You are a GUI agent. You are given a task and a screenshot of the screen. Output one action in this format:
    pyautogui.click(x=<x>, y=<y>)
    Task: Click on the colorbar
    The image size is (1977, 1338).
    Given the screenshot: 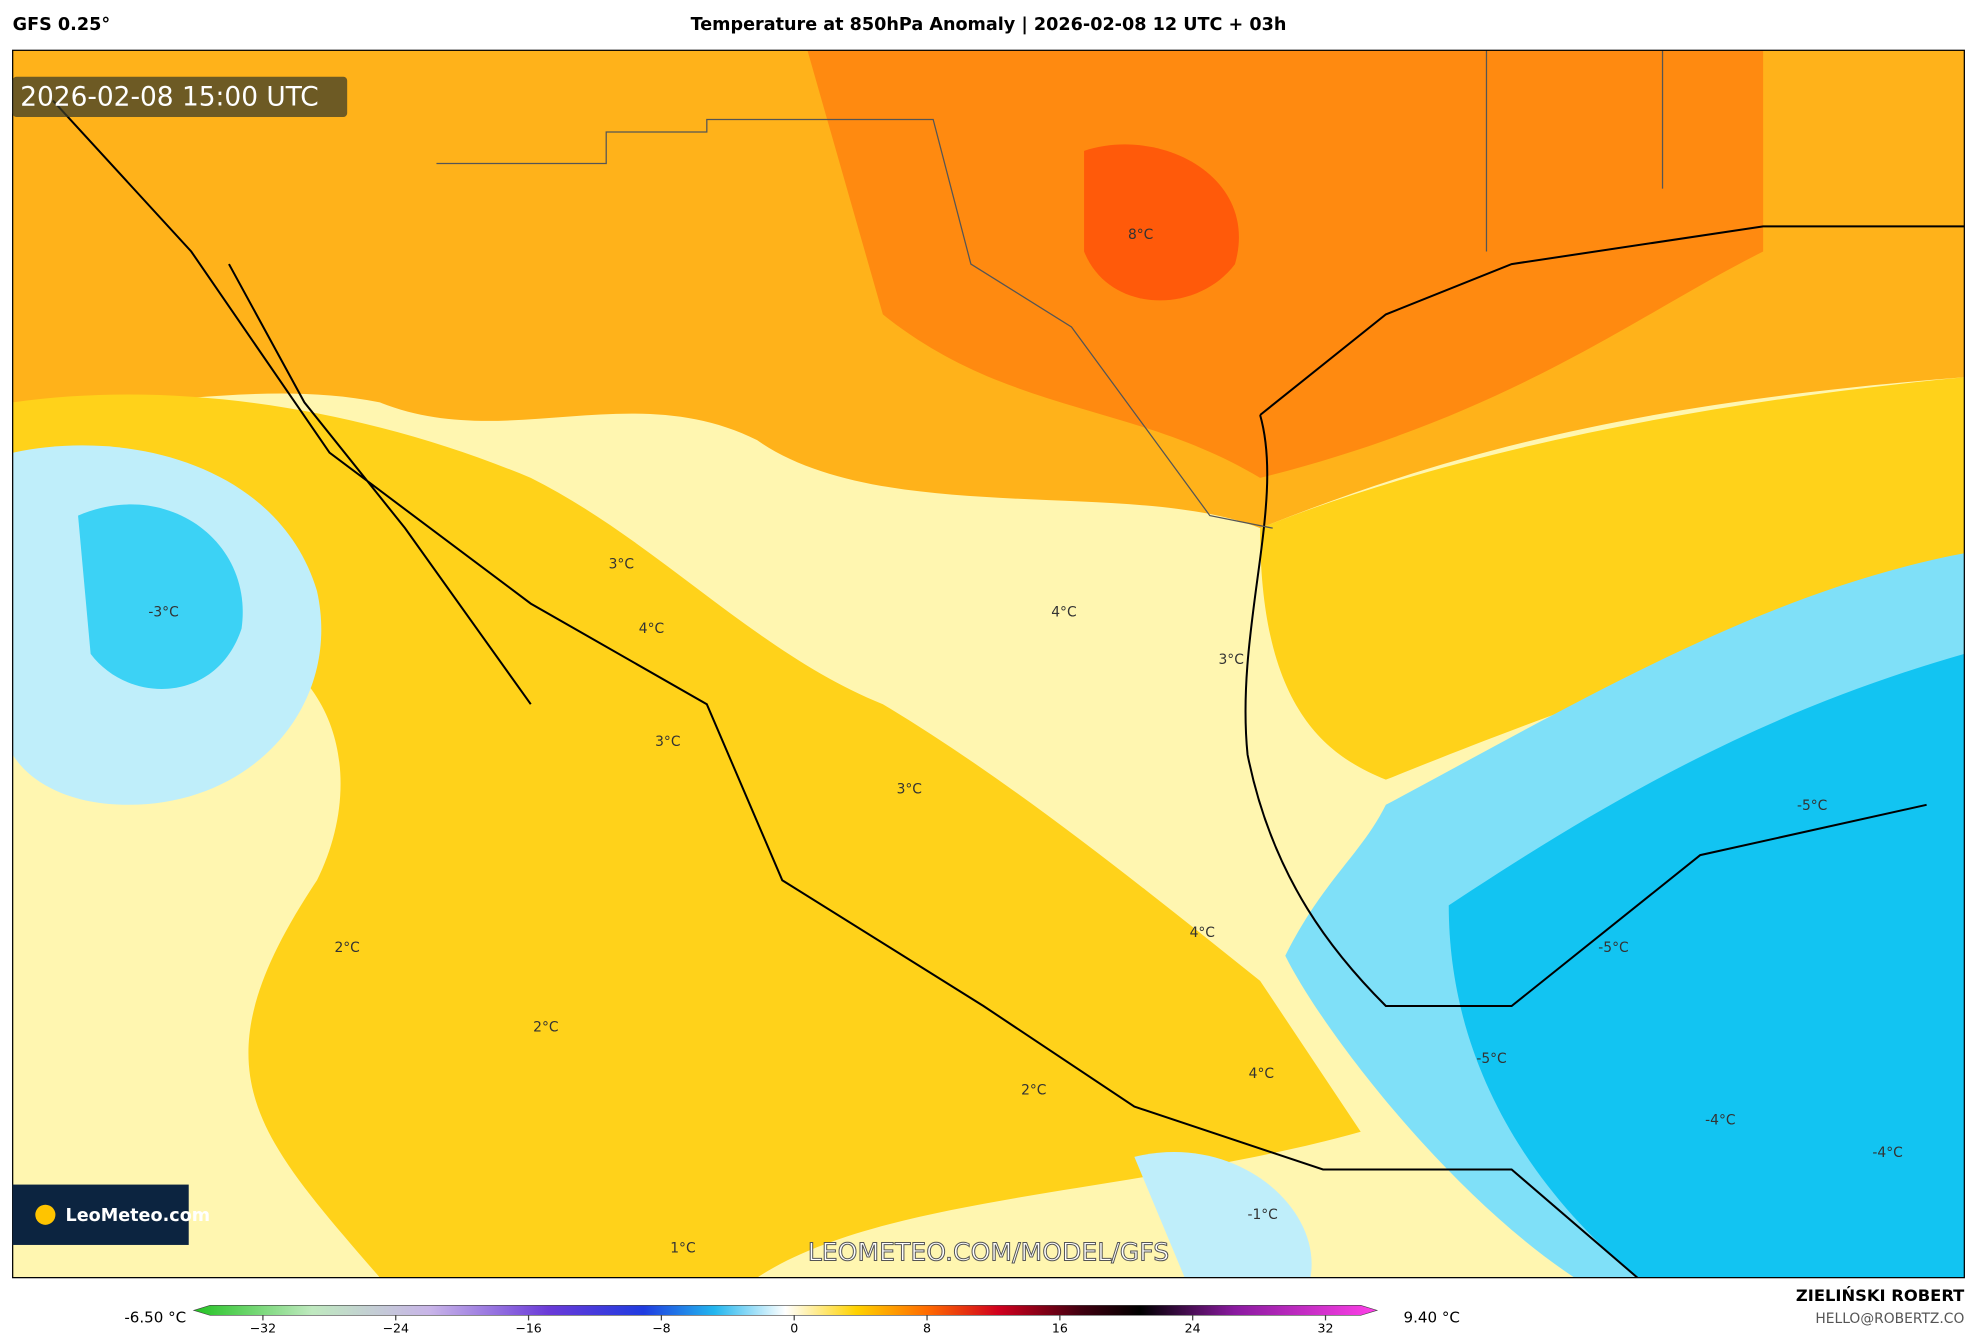 What is the action you would take?
    pyautogui.click(x=785, y=1310)
    